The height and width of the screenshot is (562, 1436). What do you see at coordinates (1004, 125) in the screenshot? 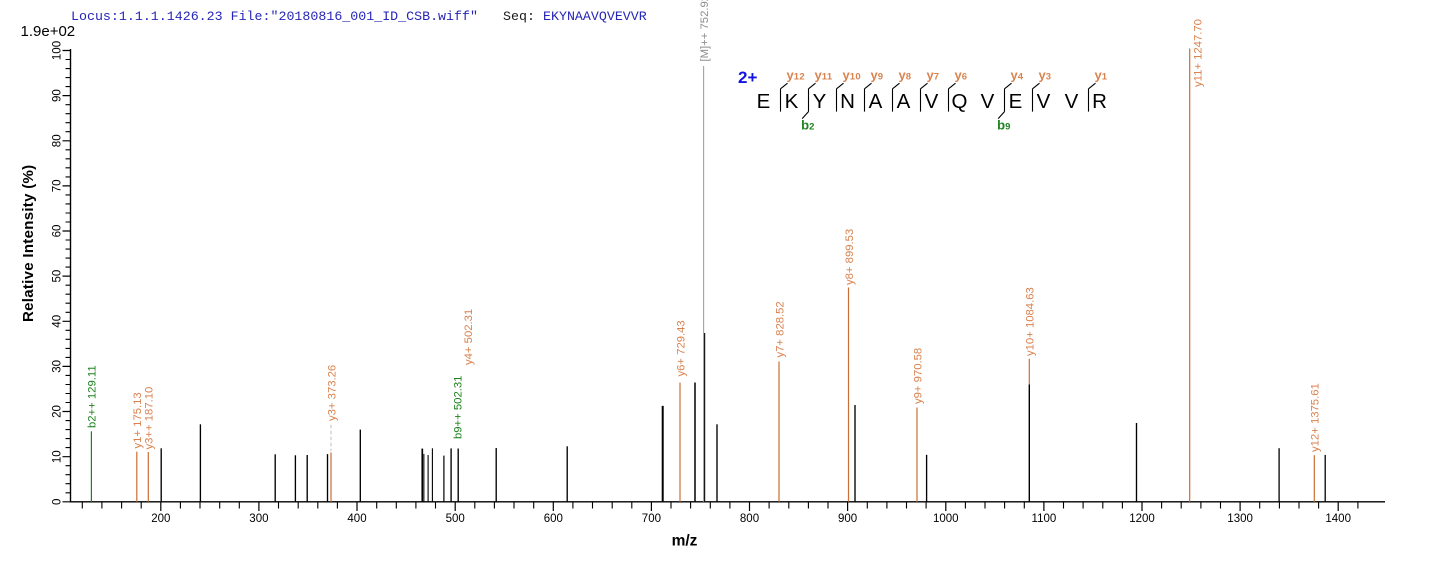
I see `svg-text: b9` at bounding box center [1004, 125].